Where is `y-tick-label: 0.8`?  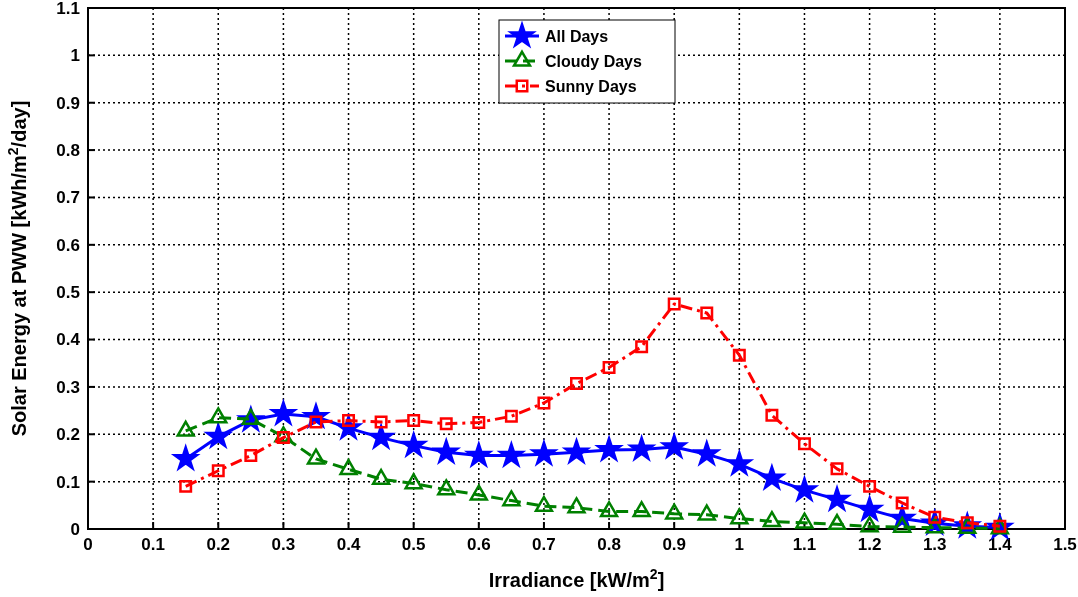 y-tick-label: 0.8 is located at coordinates (68, 151).